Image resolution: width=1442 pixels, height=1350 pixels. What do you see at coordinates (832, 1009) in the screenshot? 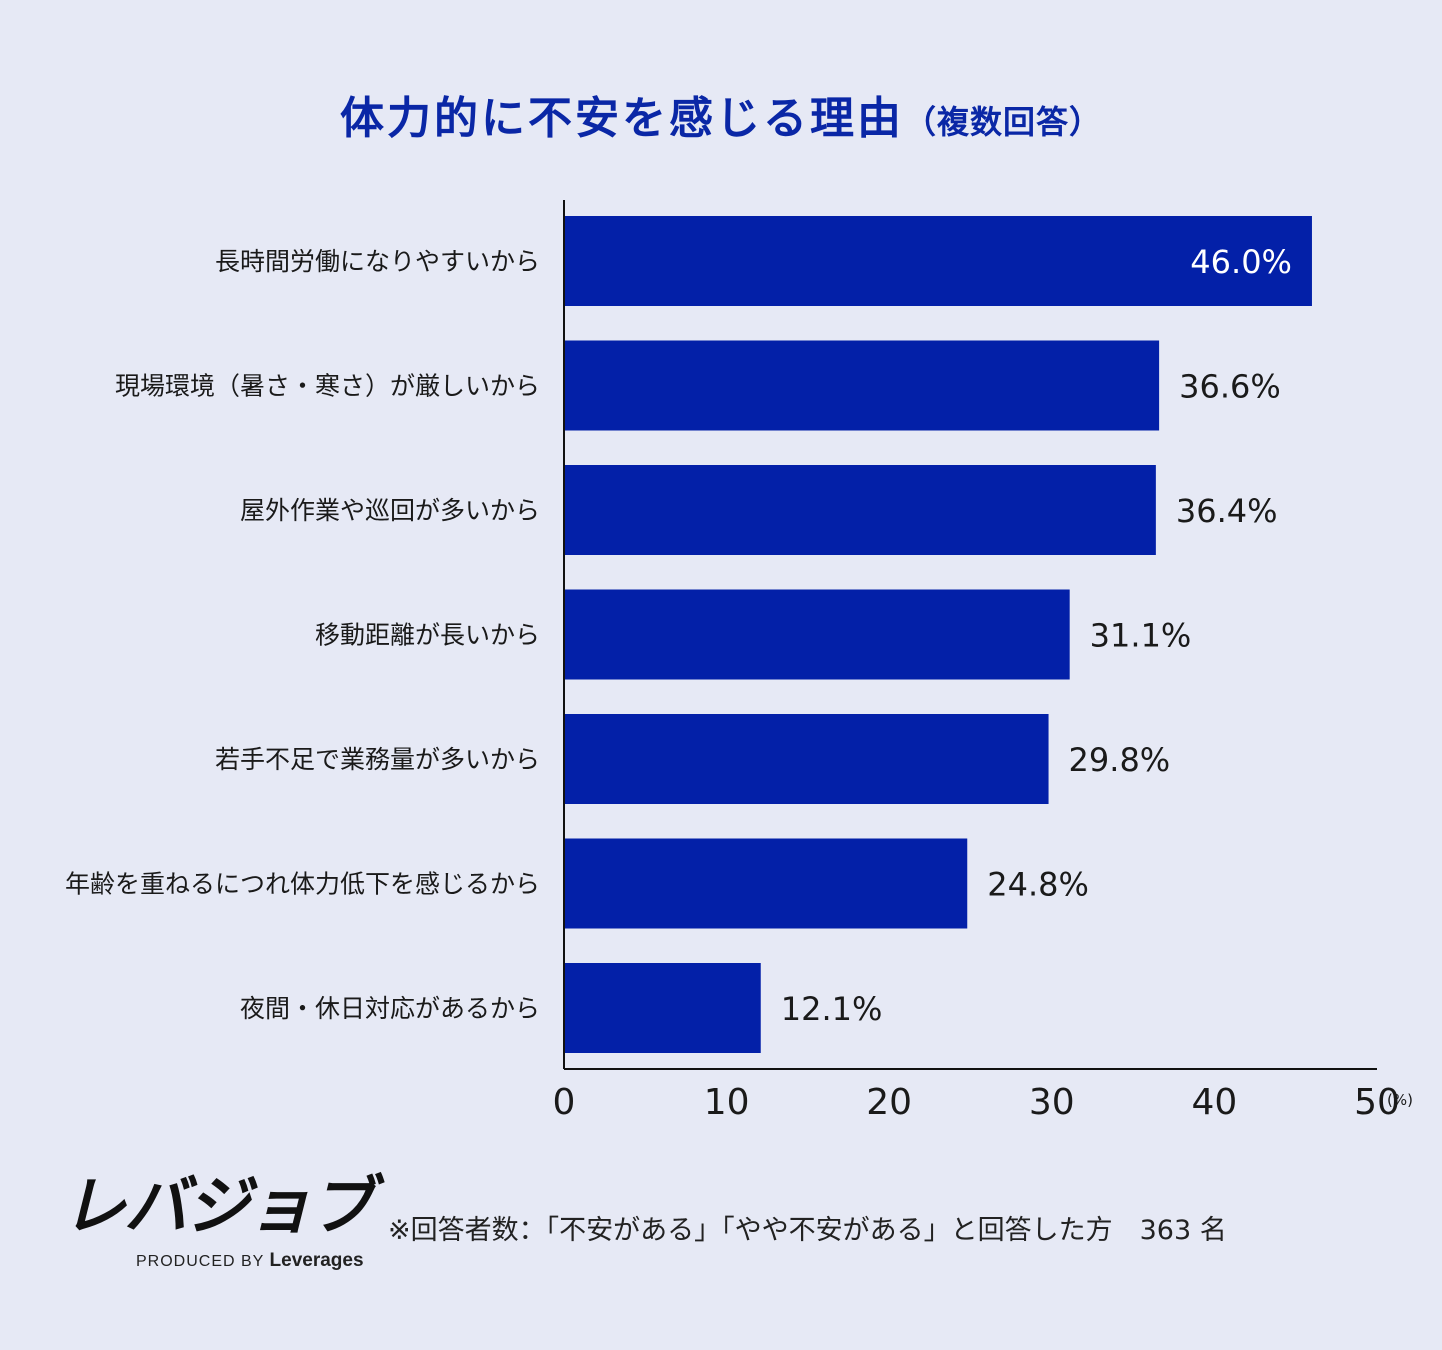
I see `value-label: 12.1%` at bounding box center [832, 1009].